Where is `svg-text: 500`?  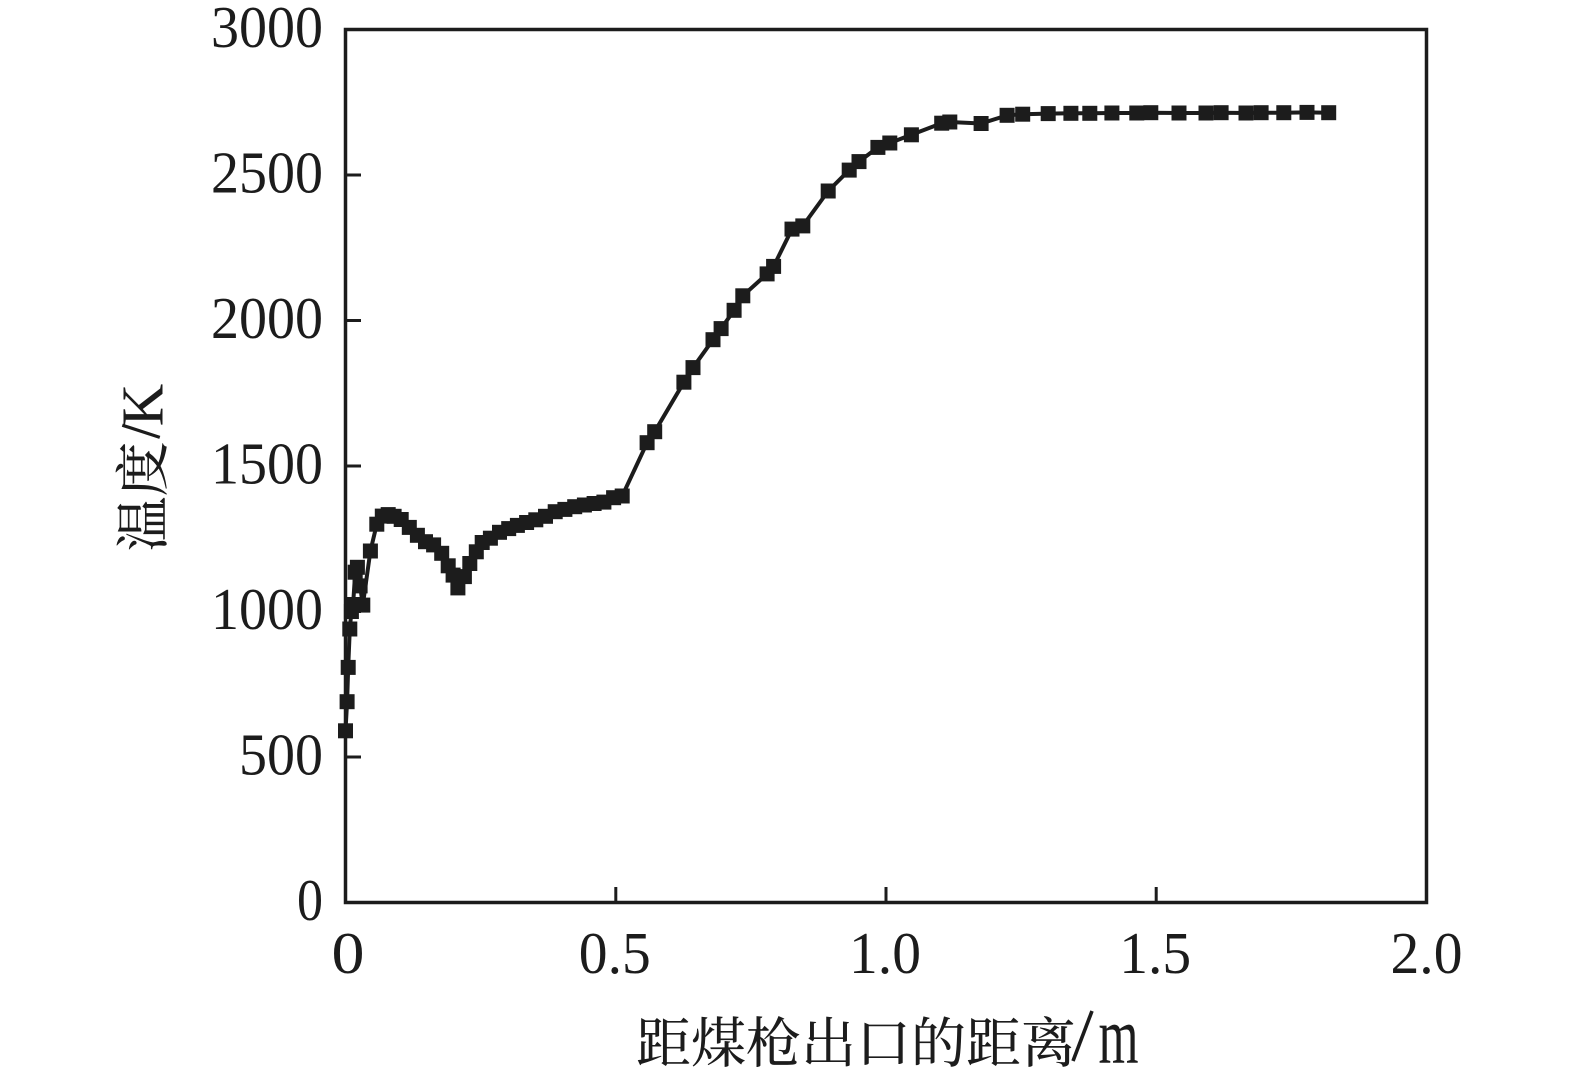
svg-text: 500 is located at coordinates (281, 755).